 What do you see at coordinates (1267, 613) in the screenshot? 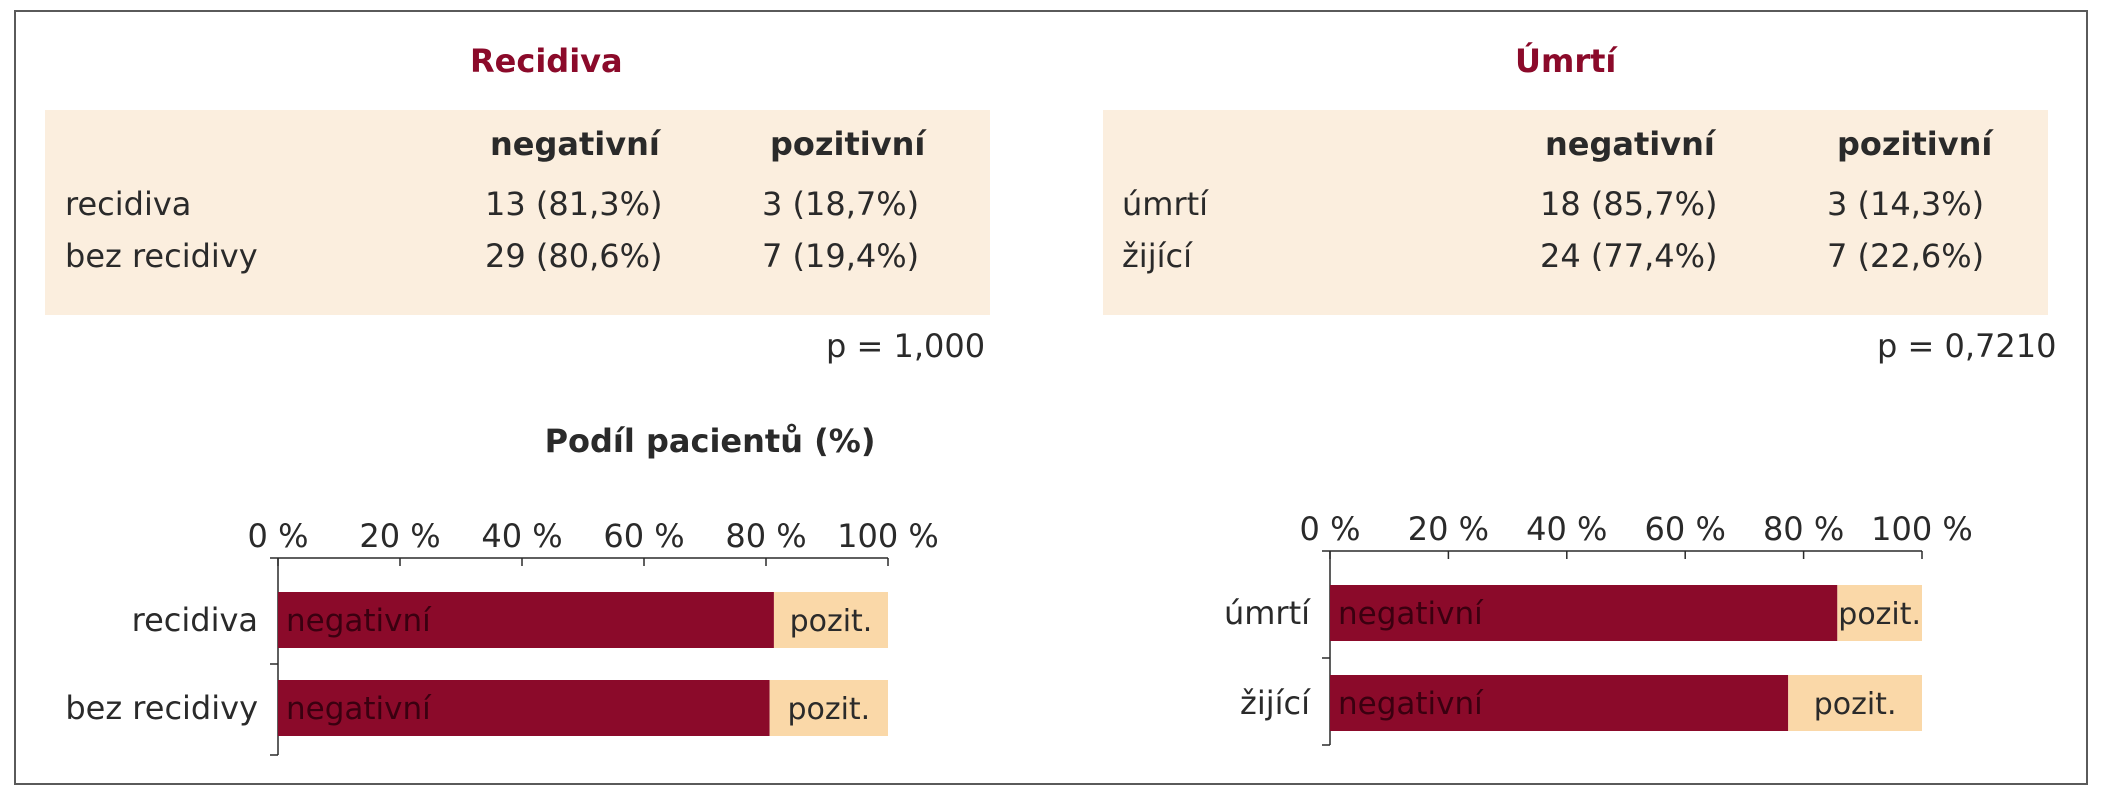
I see `category-label: úmrtí` at bounding box center [1267, 613].